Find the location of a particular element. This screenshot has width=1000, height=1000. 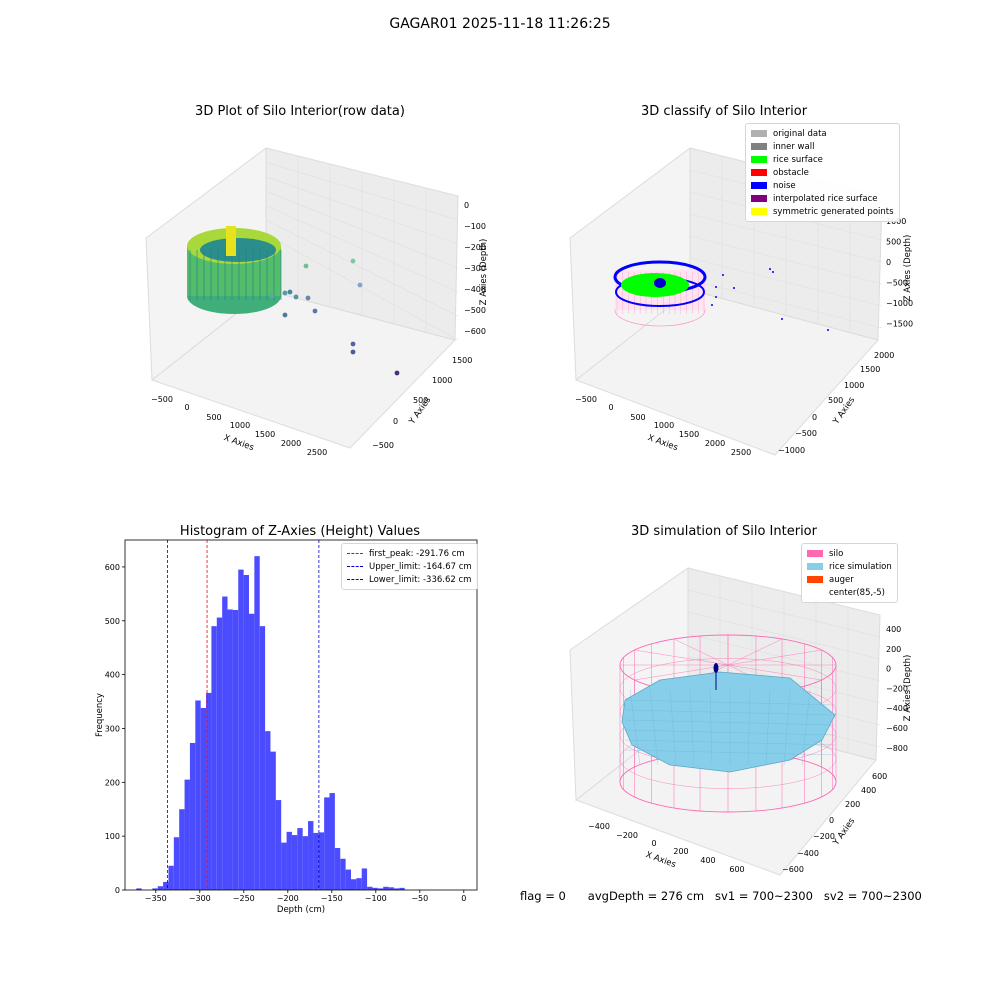

legend-label: Lower_limit: -336.62 cm is located at coordinates (420, 579).